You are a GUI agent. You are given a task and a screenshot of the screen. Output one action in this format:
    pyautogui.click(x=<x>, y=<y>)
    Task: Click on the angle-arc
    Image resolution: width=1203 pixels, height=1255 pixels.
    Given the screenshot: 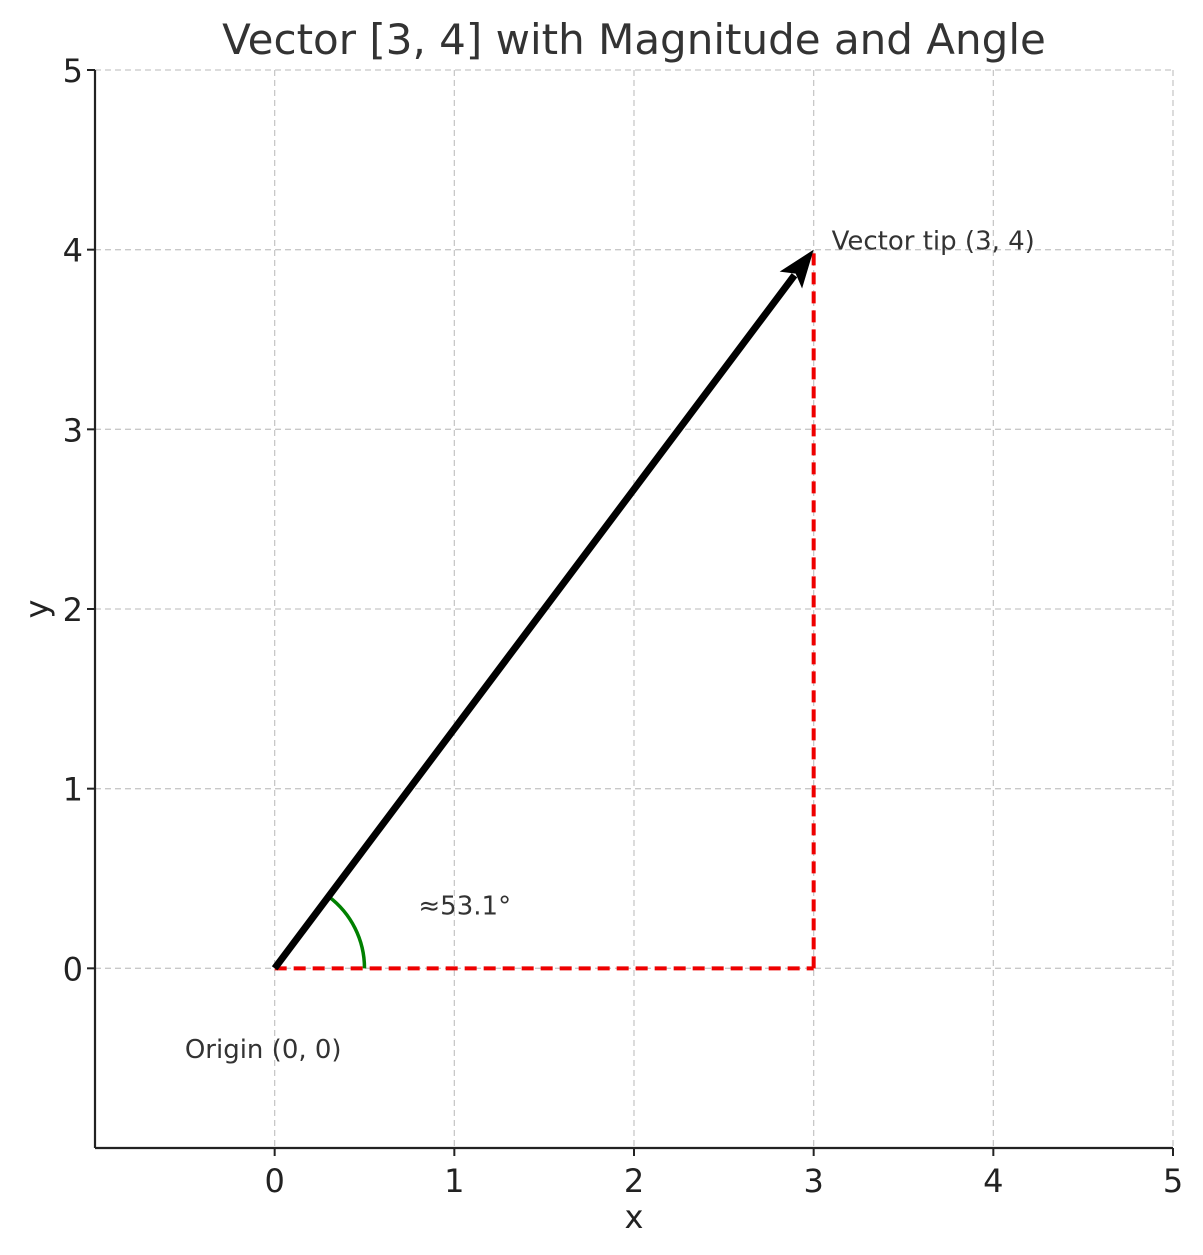 What is the action you would take?
    pyautogui.click(x=347, y=932)
    